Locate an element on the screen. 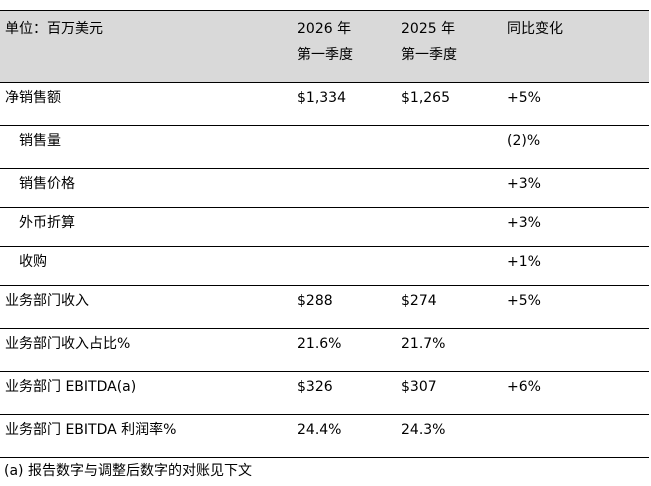 The image size is (651, 486). value-2025: $274 is located at coordinates (419, 301).